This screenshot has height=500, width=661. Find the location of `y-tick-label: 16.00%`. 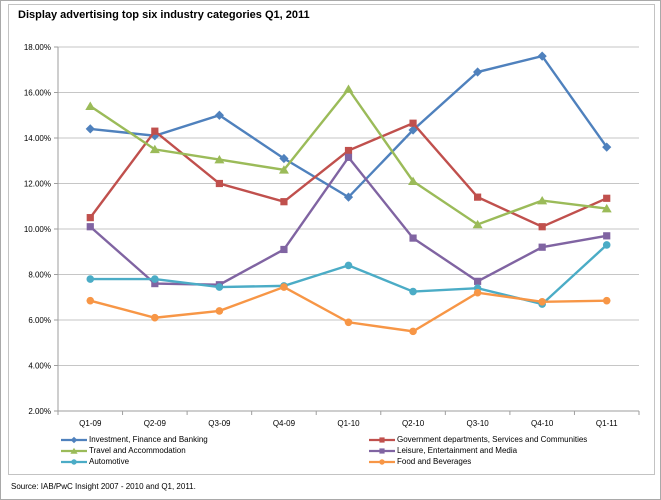

y-tick-label: 16.00% is located at coordinates (37, 93).